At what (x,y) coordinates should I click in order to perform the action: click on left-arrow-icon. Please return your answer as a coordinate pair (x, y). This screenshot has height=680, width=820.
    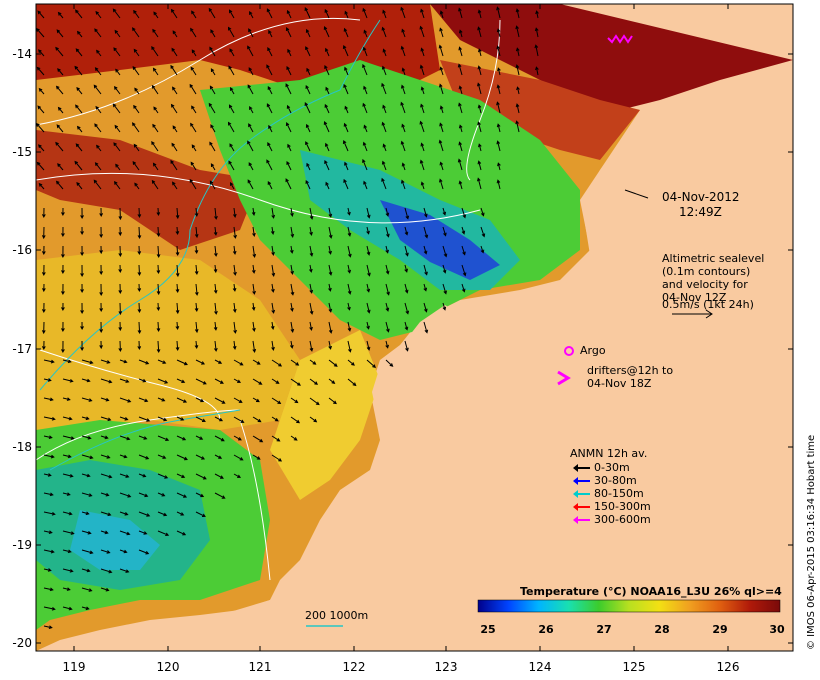
    Looking at the image, I should click on (581, 506).